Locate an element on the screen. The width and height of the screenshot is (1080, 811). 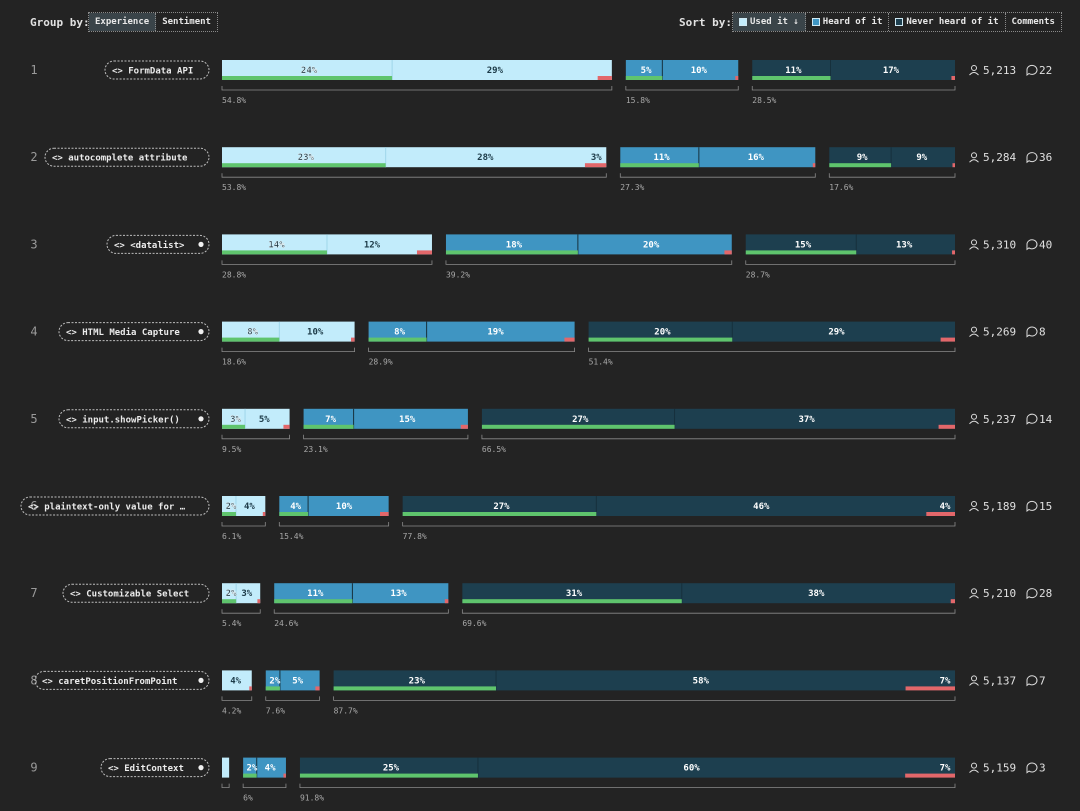
positive-percent: 8% is located at coordinates (252, 333).